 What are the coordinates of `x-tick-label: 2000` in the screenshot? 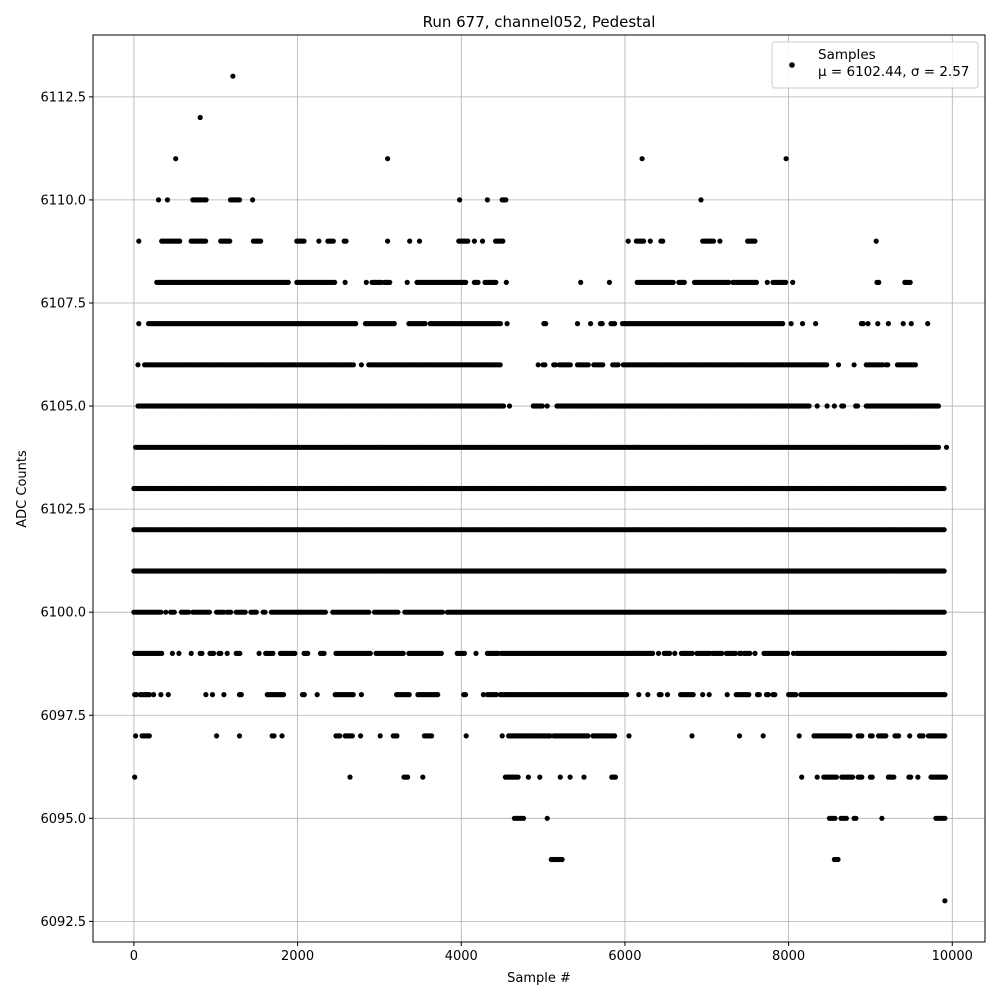 It's located at (297, 956).